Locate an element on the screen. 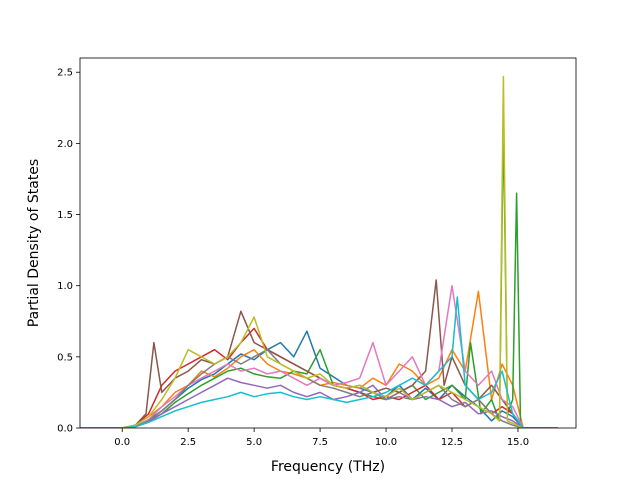  y-axis-label: Partial Density of States is located at coordinates (34, 243).